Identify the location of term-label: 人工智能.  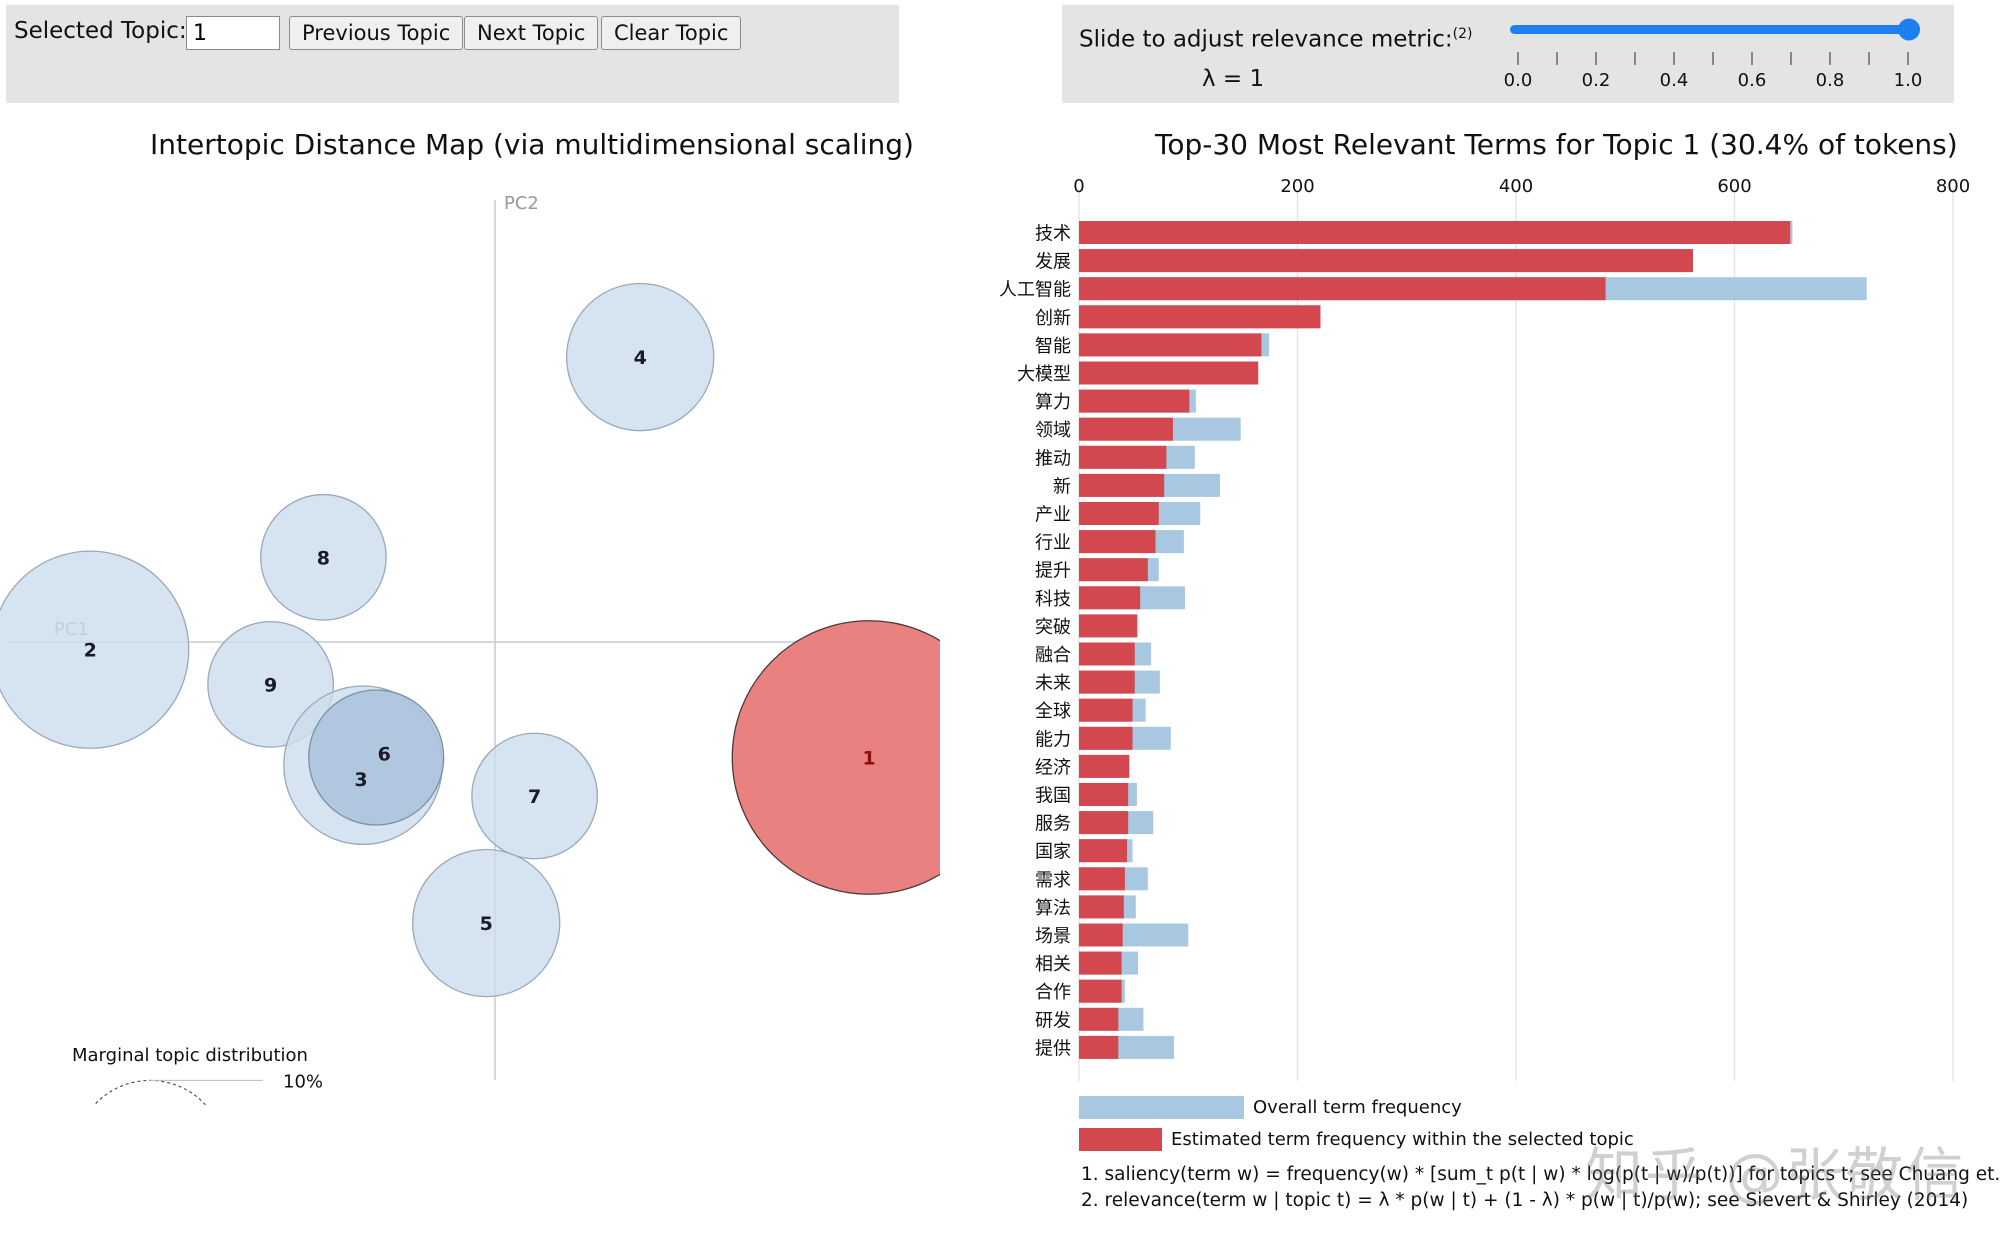
(1035, 290).